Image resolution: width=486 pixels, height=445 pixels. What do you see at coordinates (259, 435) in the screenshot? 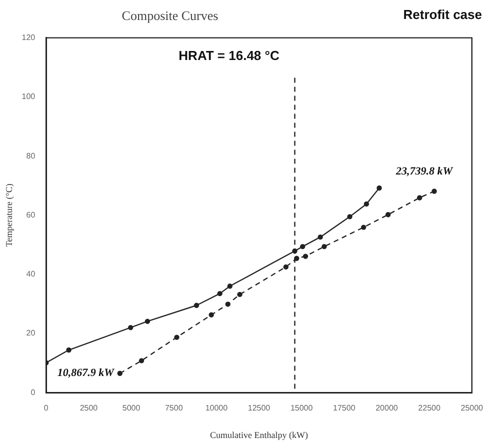
I see `x-axis-title: Cumulative Enthalpy (kW)` at bounding box center [259, 435].